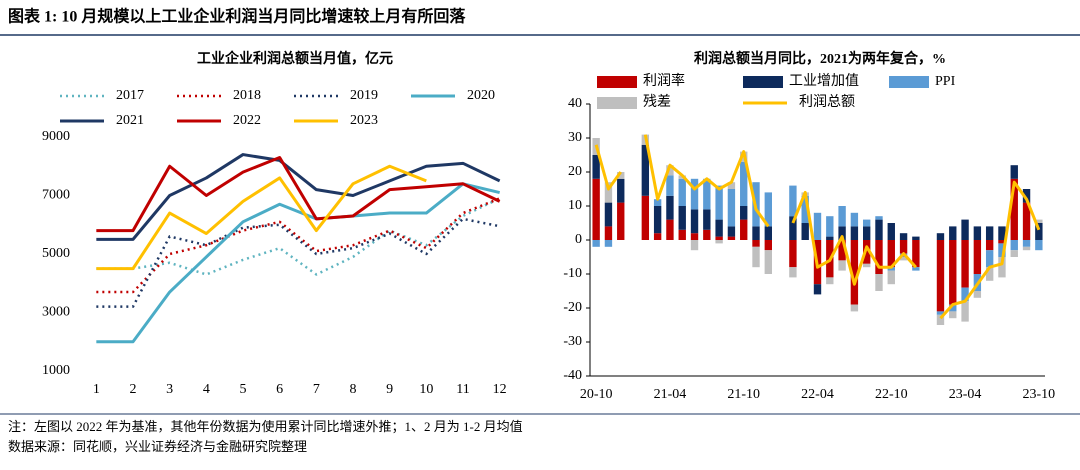 The width and height of the screenshot is (1080, 470). I want to click on y-tick-label: 5000, so click(56, 253).